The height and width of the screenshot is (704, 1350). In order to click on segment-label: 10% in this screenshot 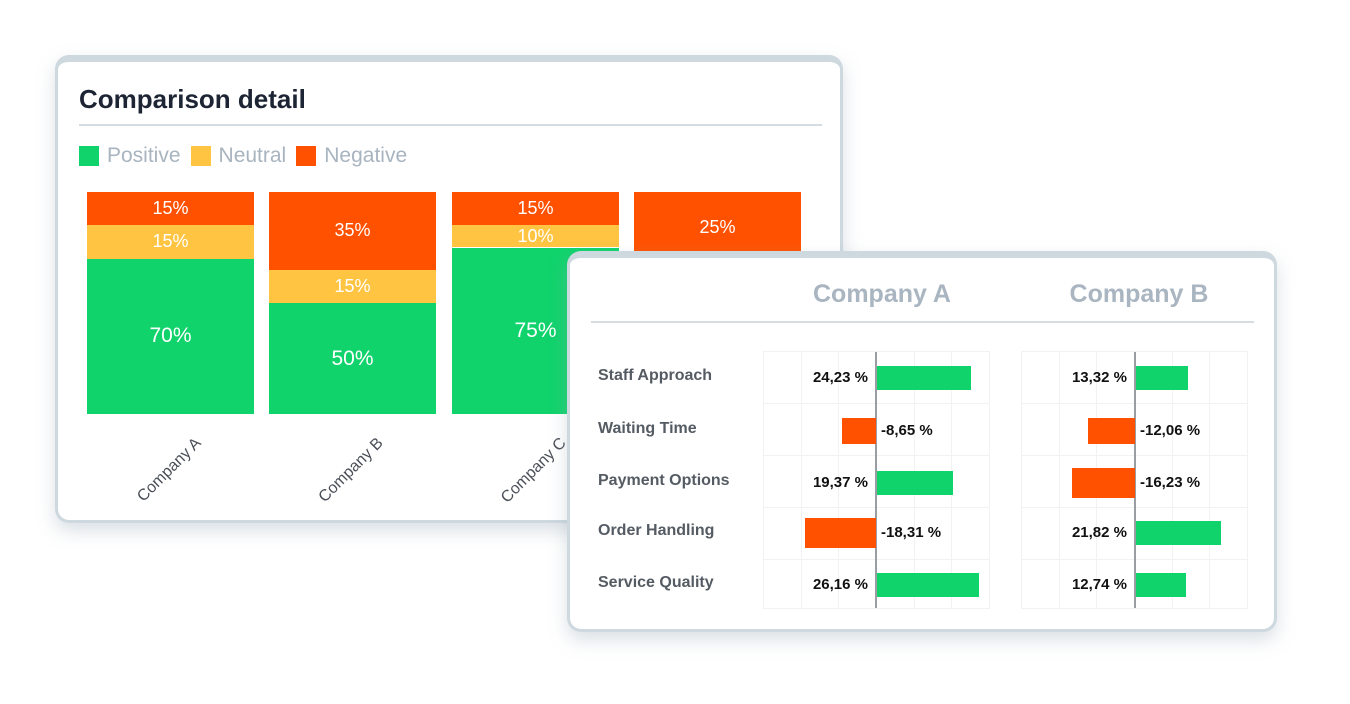, I will do `click(535, 235)`.